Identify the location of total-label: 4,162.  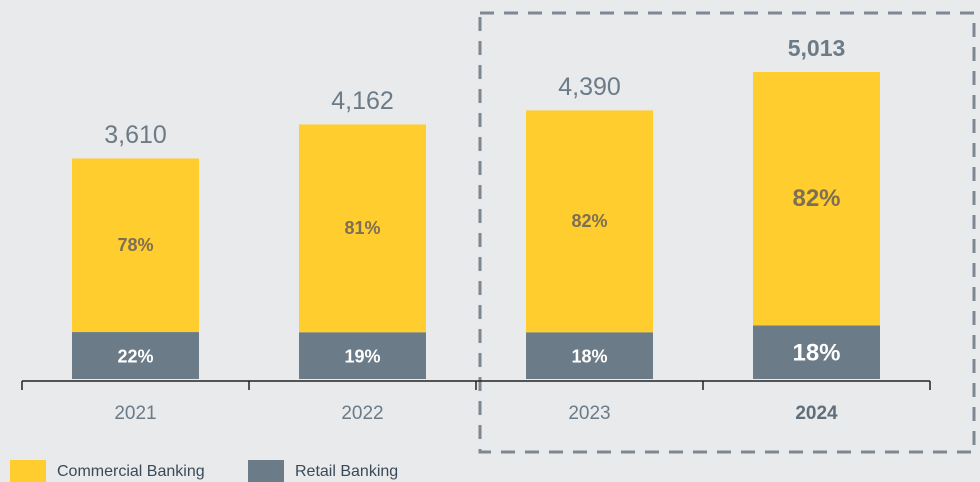
(362, 101).